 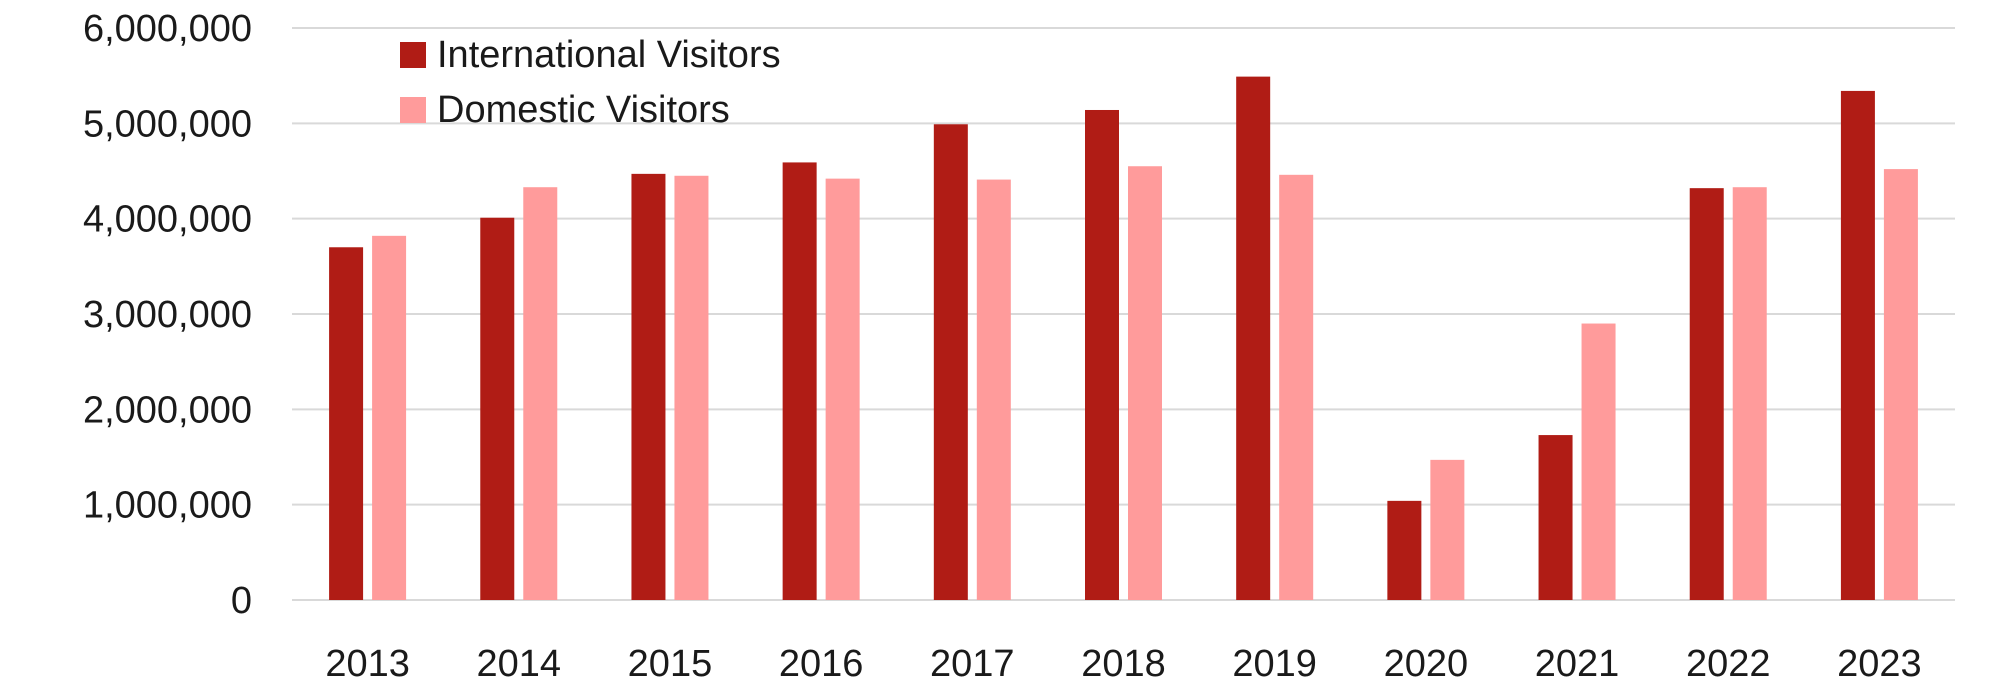 I want to click on y-tick-label: 3,000,000, so click(x=167, y=315).